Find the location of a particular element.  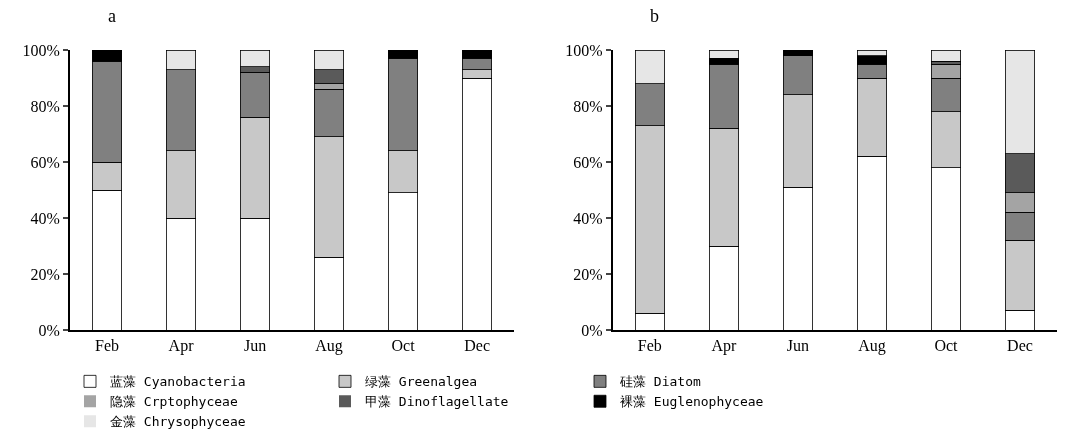

bar is located at coordinates (946, 56).